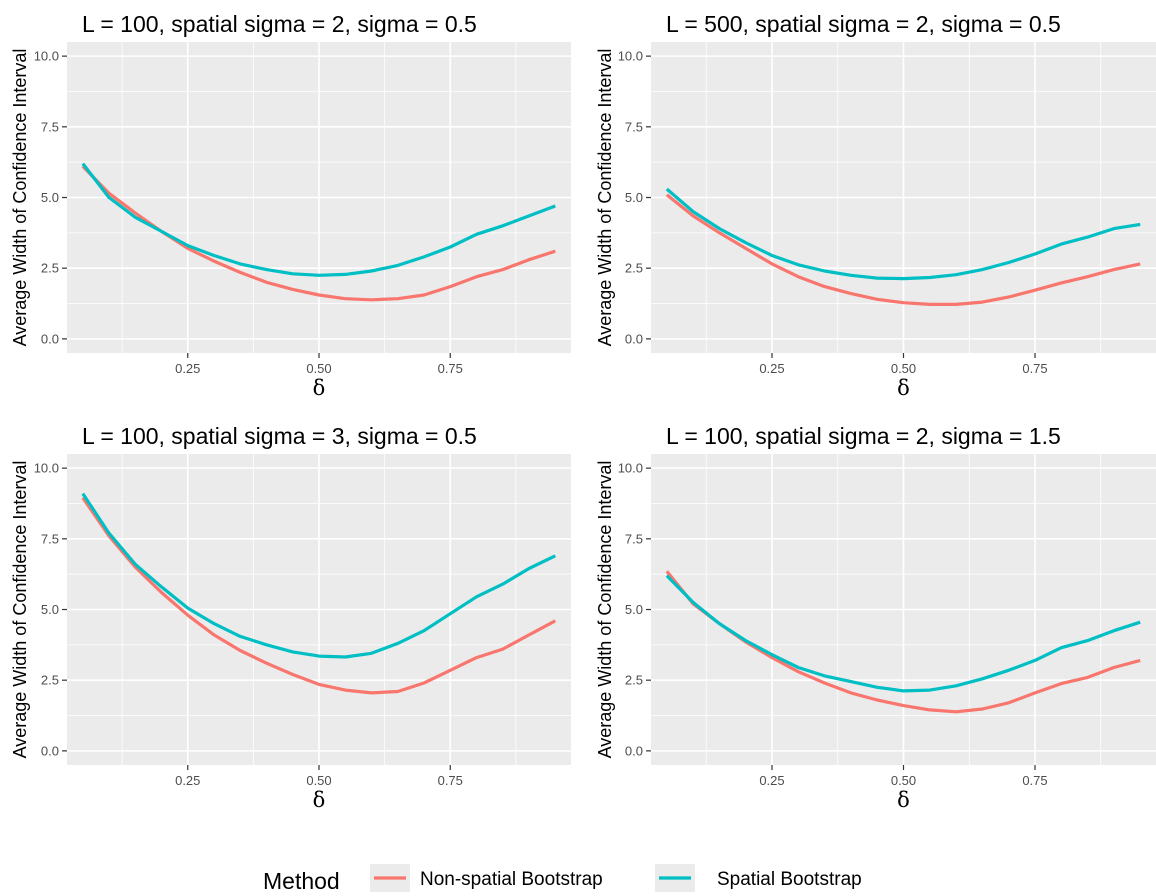 This screenshot has width=1156, height=896. I want to click on panel-title: L = 100, spatial sigma = 2, sigma = 0.5, so click(279, 24).